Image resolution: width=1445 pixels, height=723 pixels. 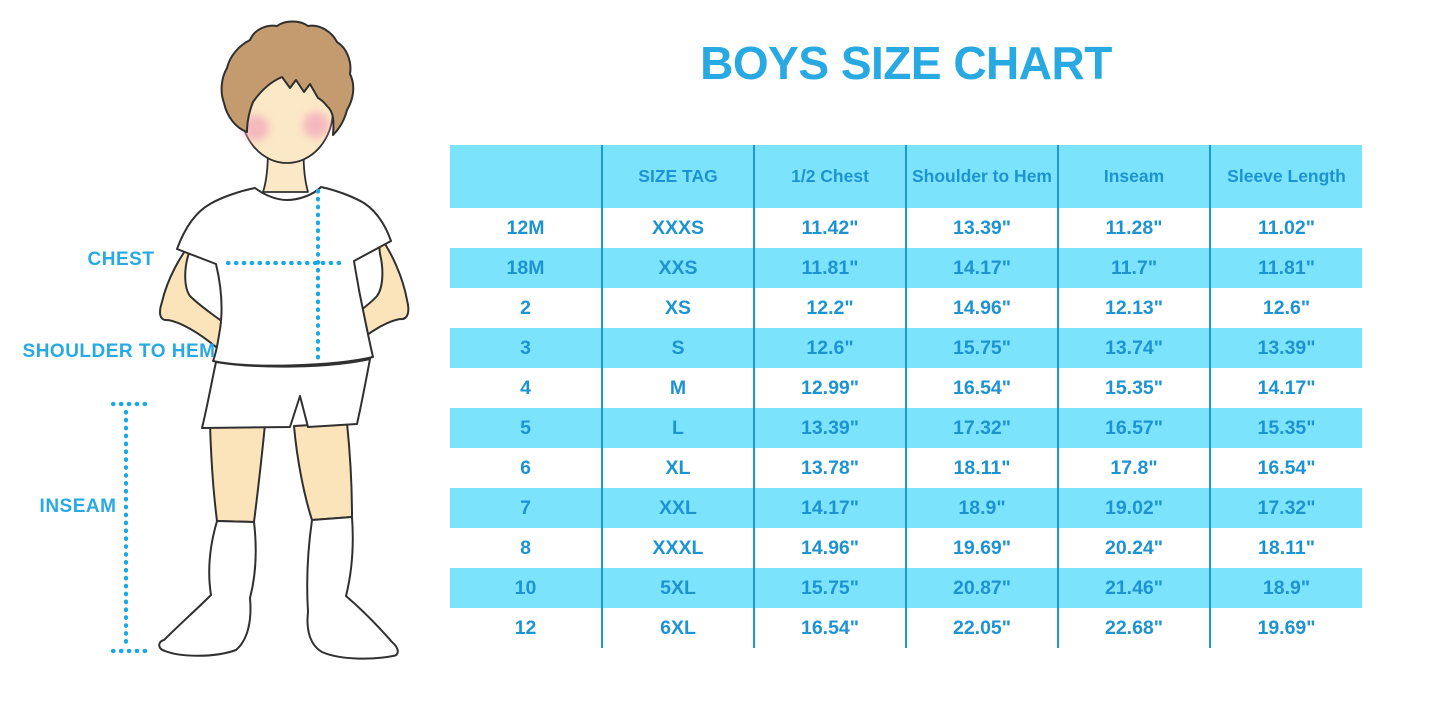 What do you see at coordinates (526, 548) in the screenshot?
I see `table-cell: 8` at bounding box center [526, 548].